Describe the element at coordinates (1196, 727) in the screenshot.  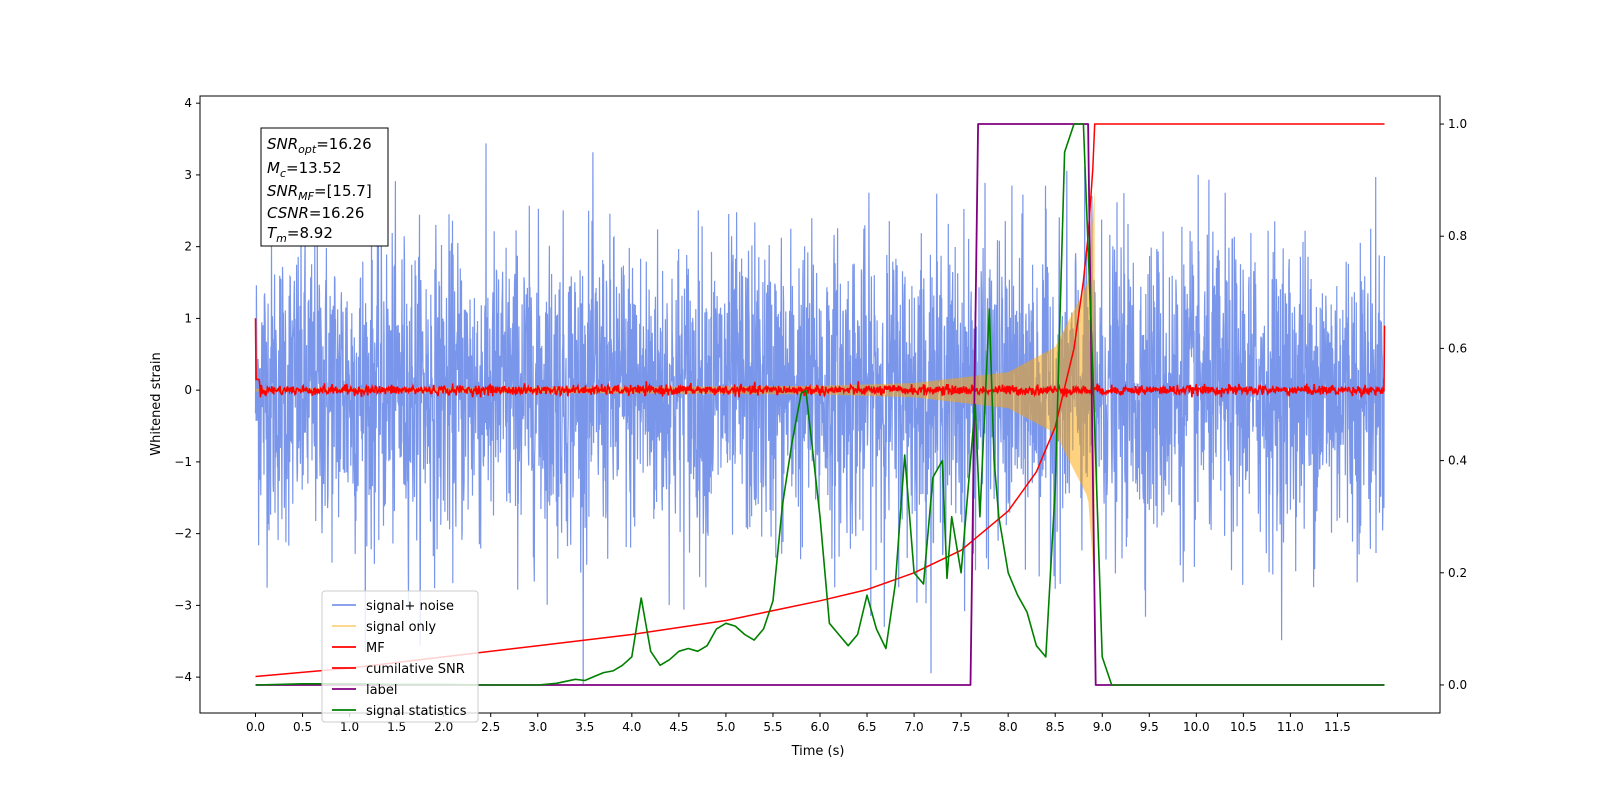
I see `x-tick-label: 10.0` at that location.